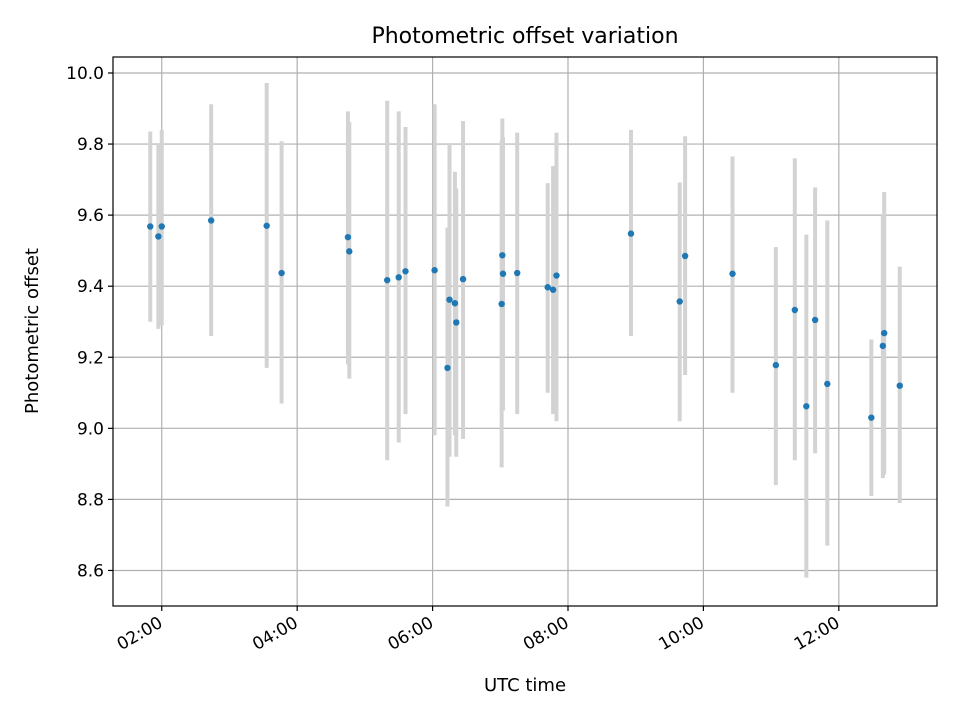 The height and width of the screenshot is (720, 960). Describe the element at coordinates (90, 216) in the screenshot. I see `y-tick-label: 9.6` at that location.